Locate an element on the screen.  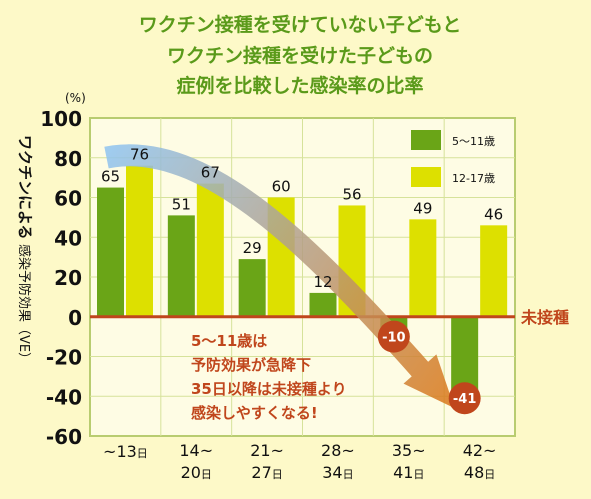
annotation-line-2: 予防効果が急降下 is located at coordinates (251, 365).